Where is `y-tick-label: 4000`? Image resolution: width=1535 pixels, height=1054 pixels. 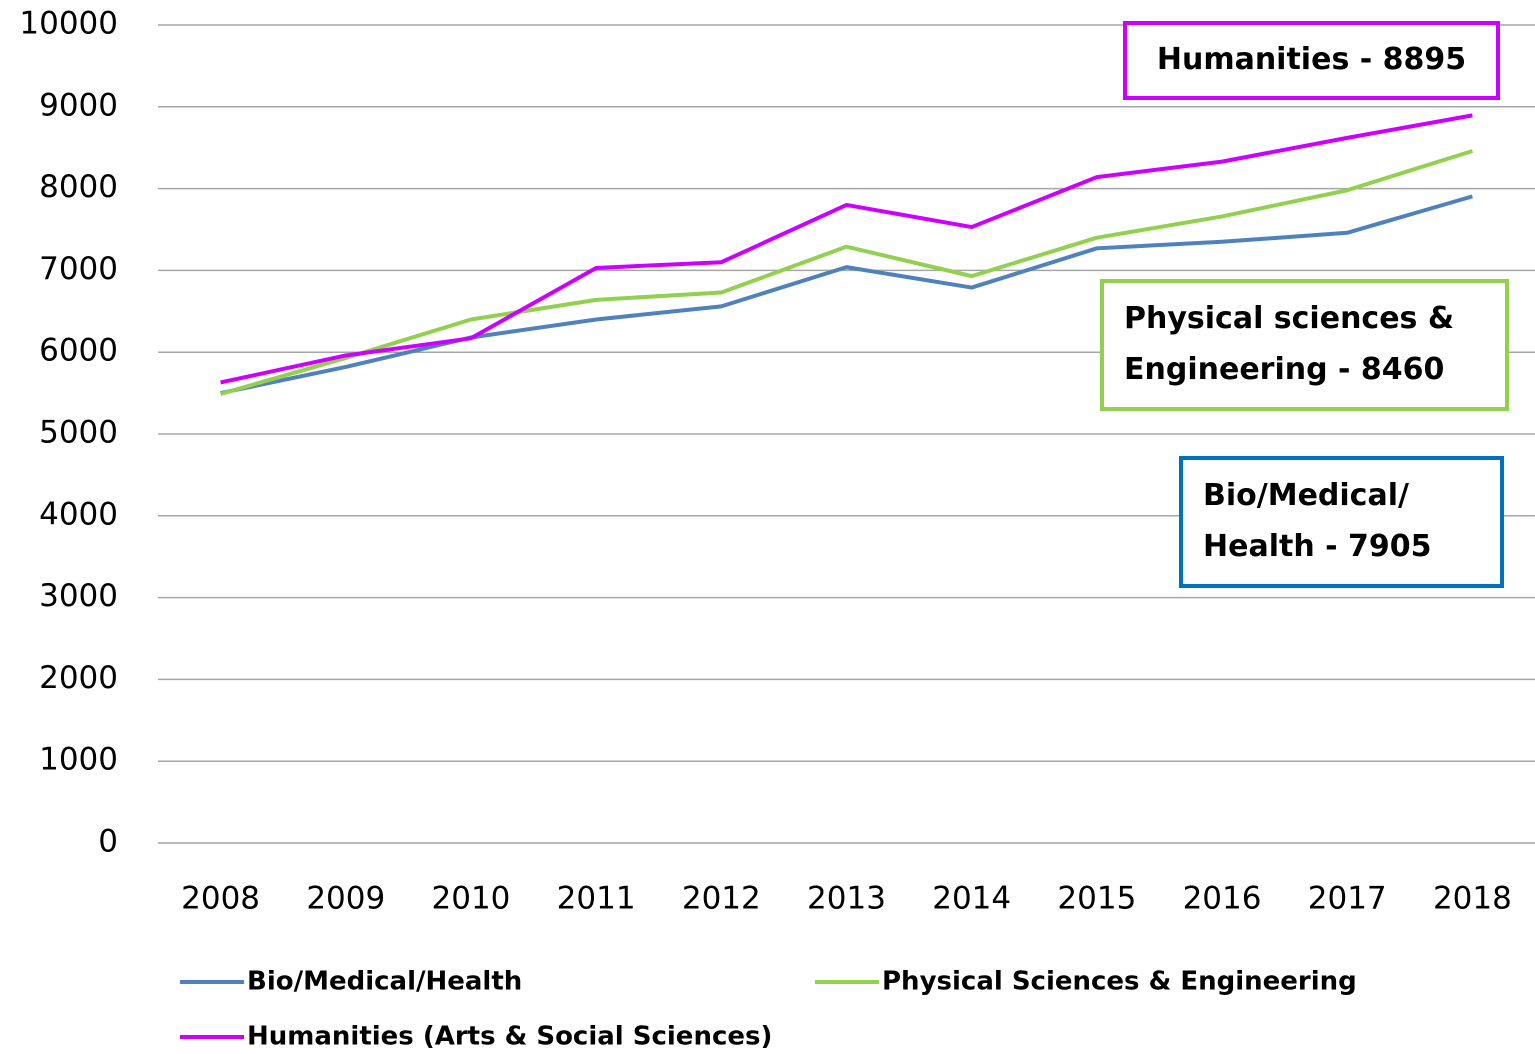 y-tick-label: 4000 is located at coordinates (78, 514).